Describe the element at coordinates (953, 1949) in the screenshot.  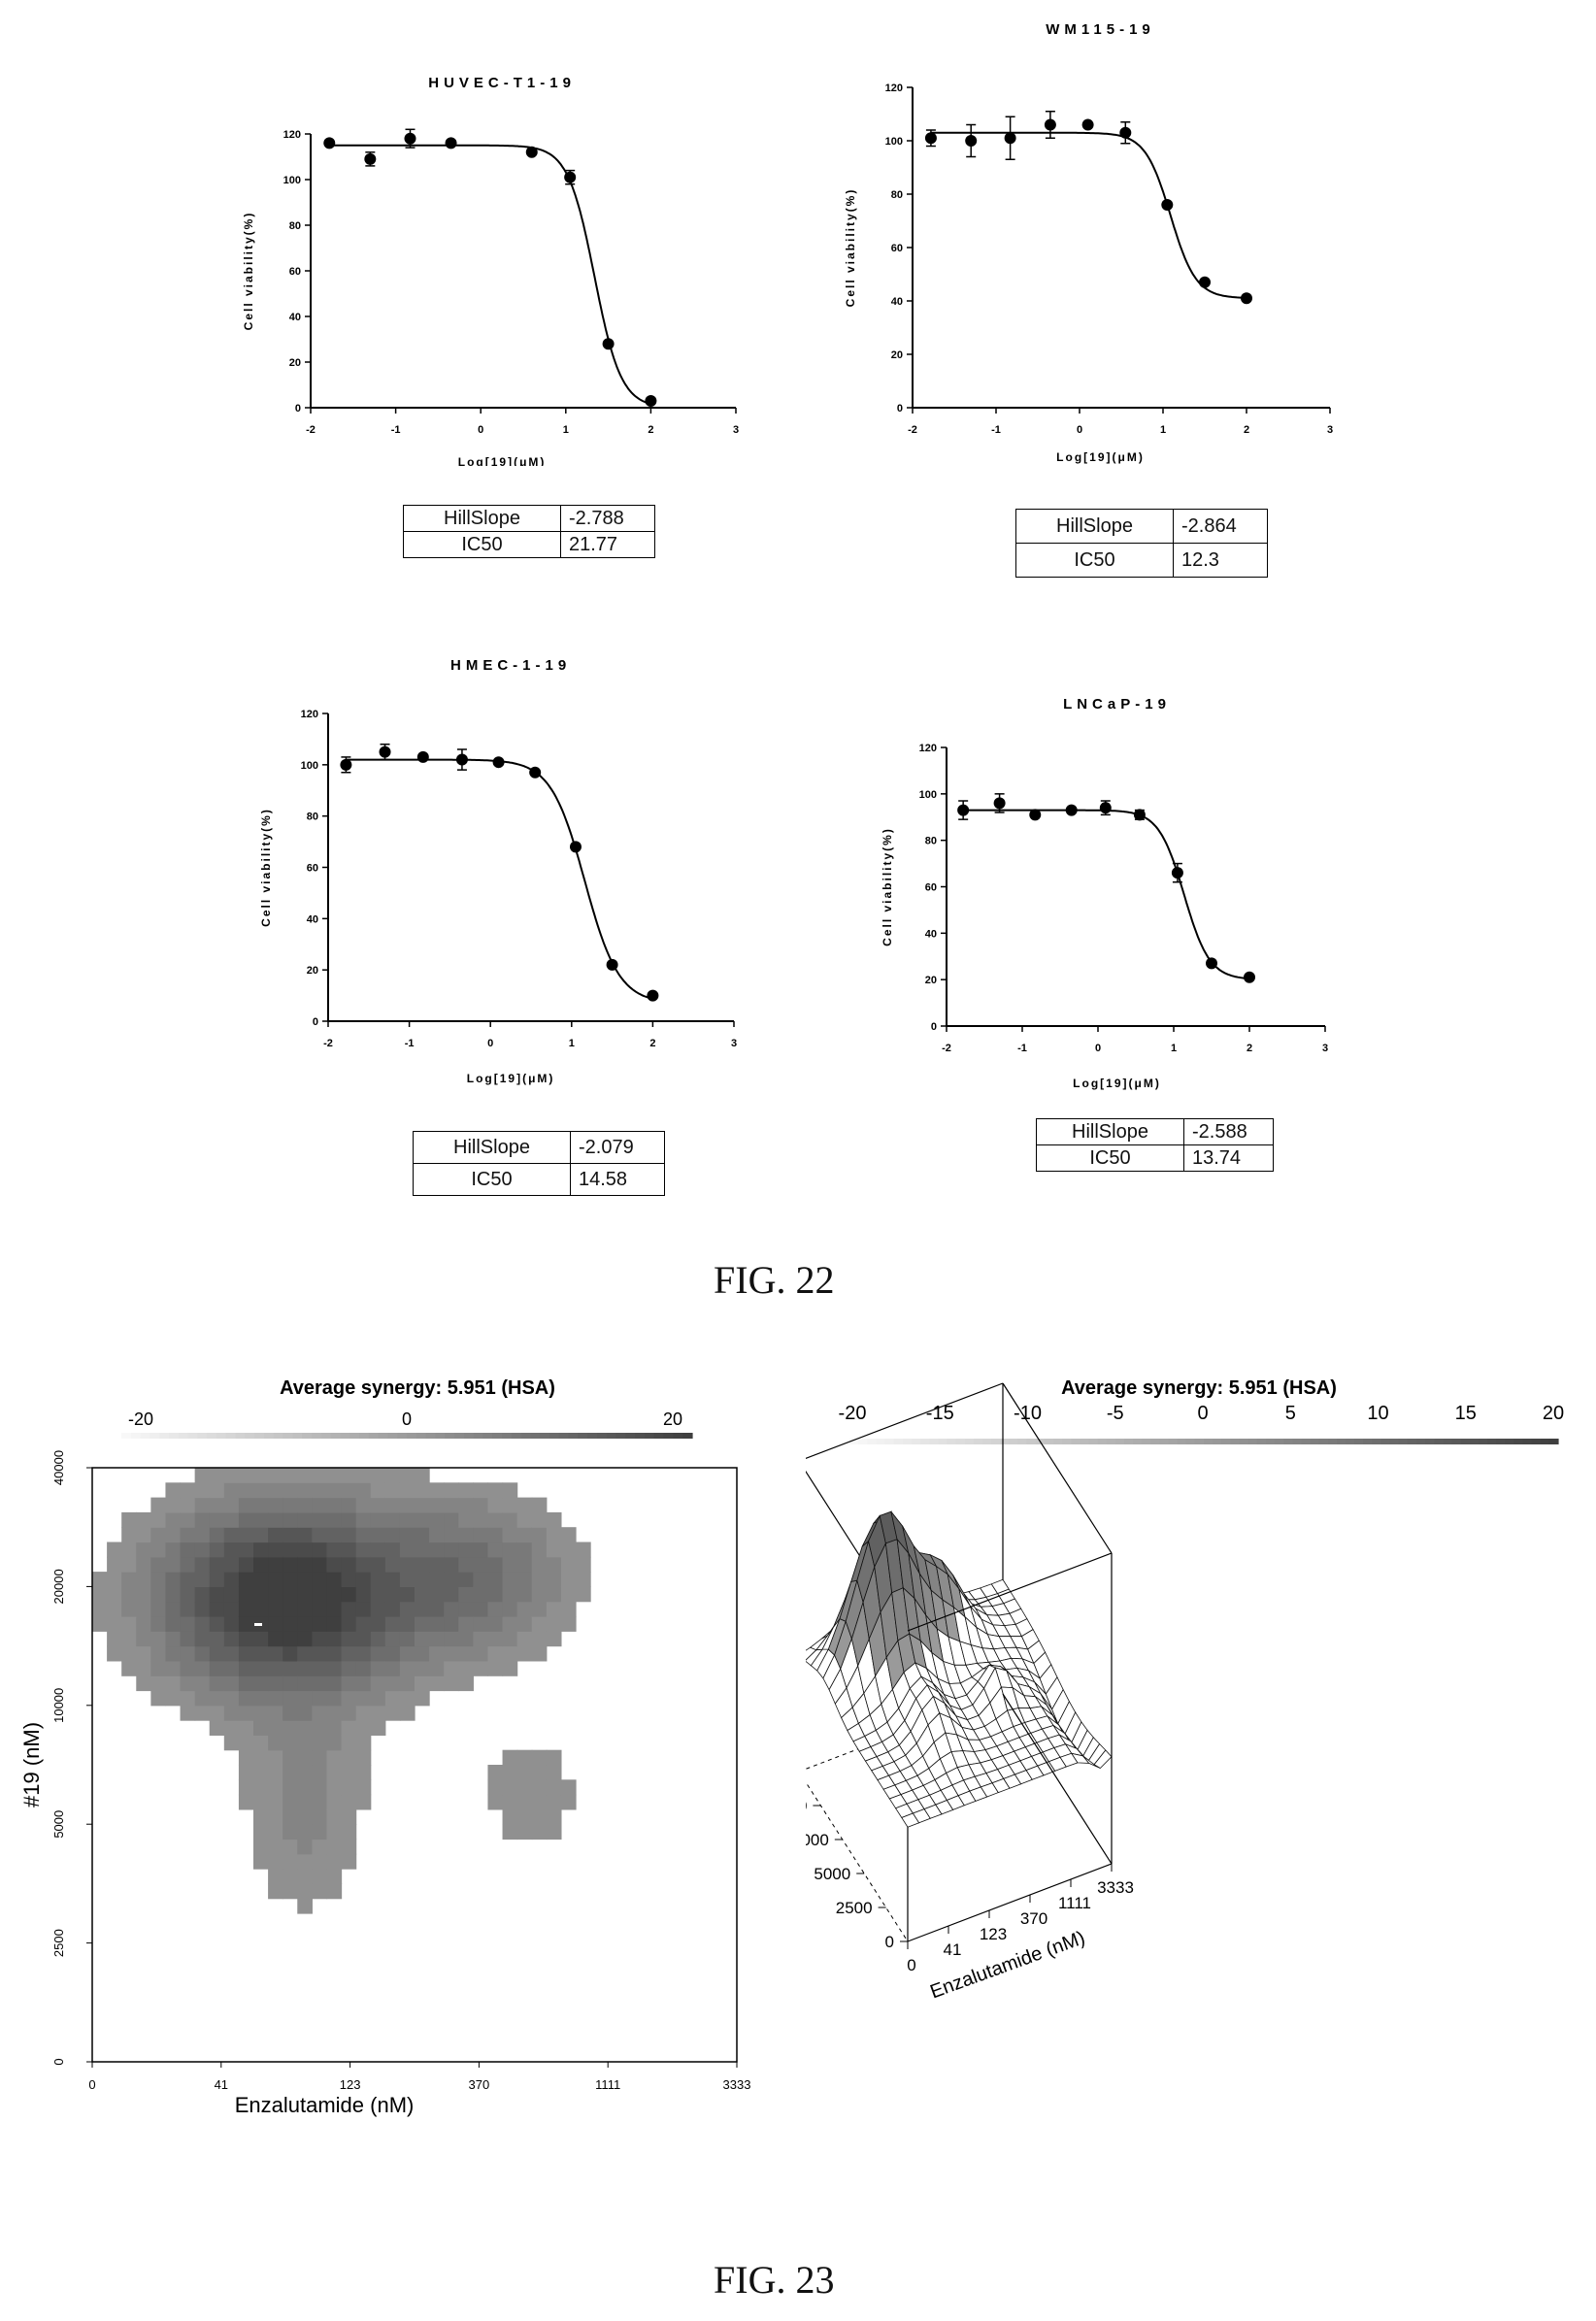
I see `x-tick-label: 41` at that location.